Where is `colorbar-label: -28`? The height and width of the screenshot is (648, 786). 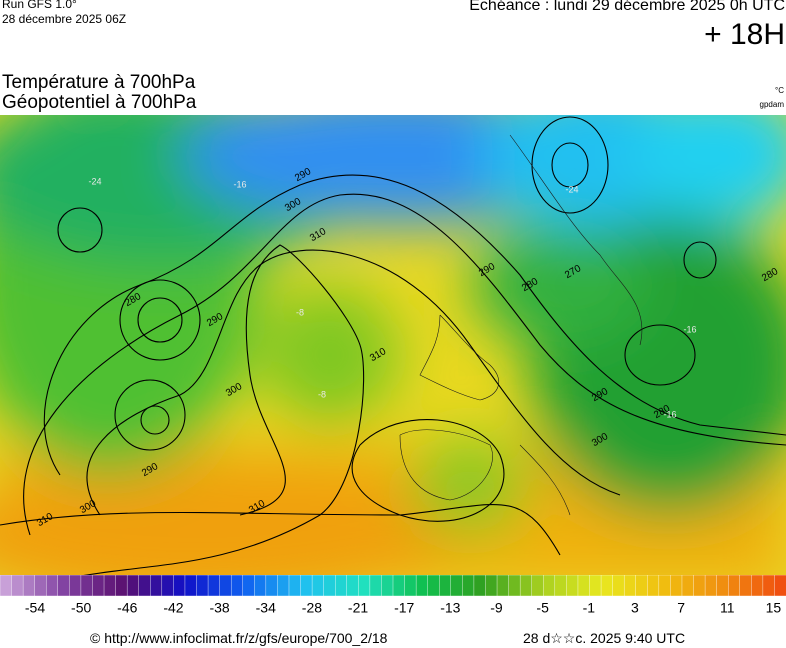
colorbar-label: -28 is located at coordinates (312, 607).